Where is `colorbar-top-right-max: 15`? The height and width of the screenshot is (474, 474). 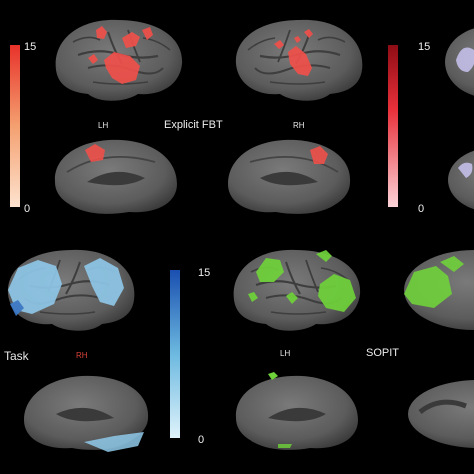 colorbar-top-right-max: 15 is located at coordinates (424, 47).